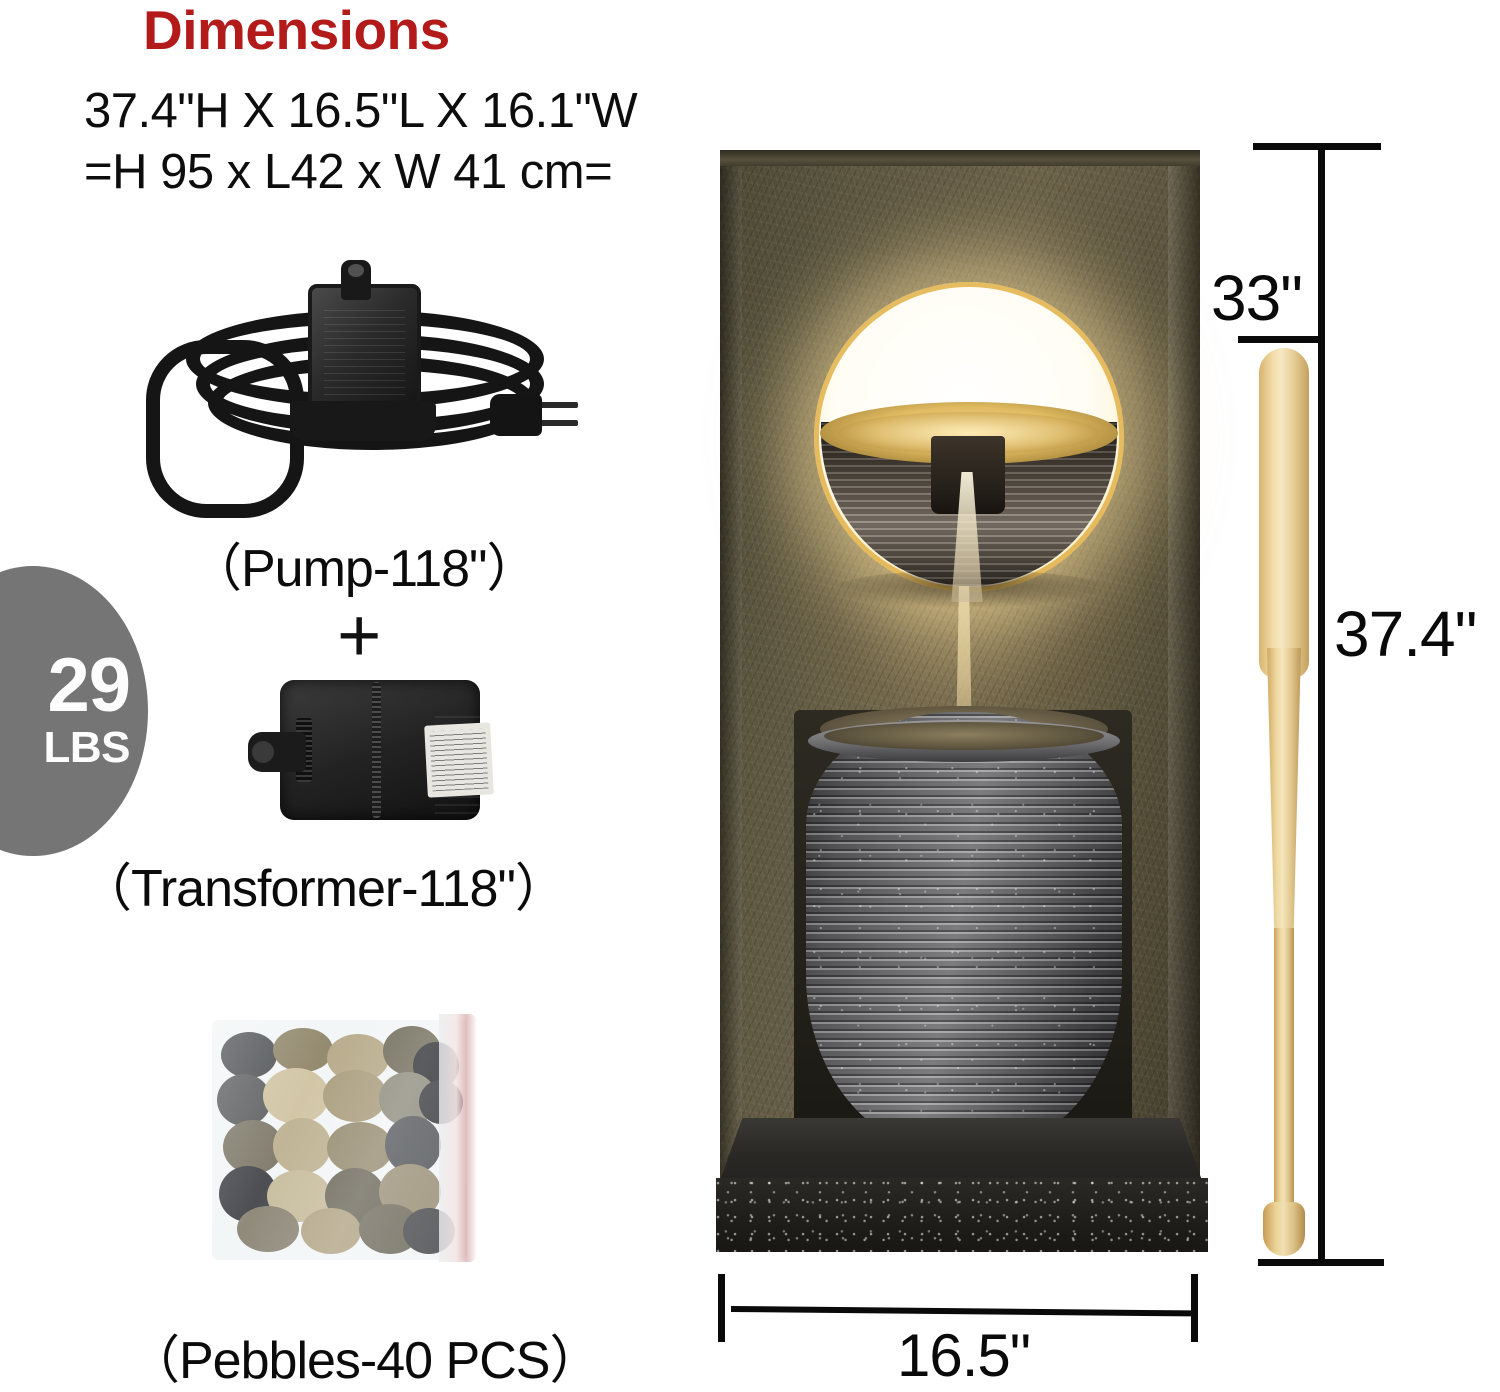  I want to click on pebbles-bag-seal, so click(458, 1138).